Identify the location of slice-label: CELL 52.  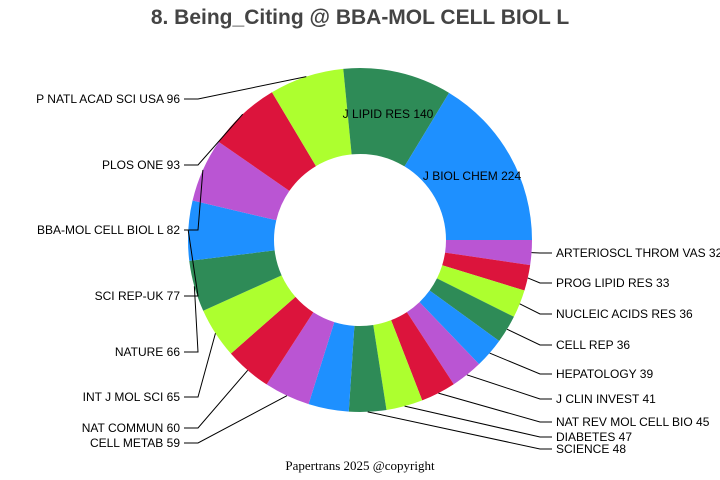
(157, 1).